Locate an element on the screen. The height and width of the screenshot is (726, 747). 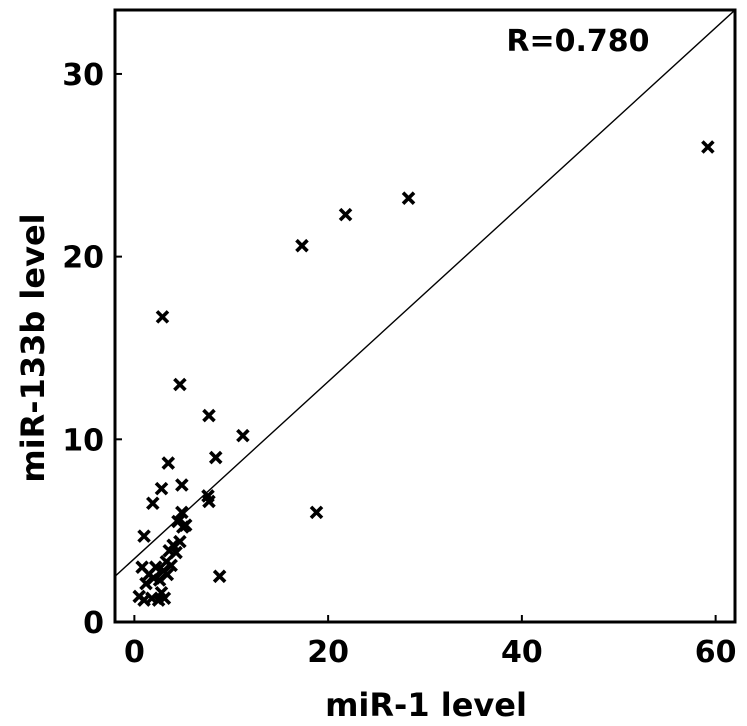
x-tick-label: 20 is located at coordinates (328, 652).